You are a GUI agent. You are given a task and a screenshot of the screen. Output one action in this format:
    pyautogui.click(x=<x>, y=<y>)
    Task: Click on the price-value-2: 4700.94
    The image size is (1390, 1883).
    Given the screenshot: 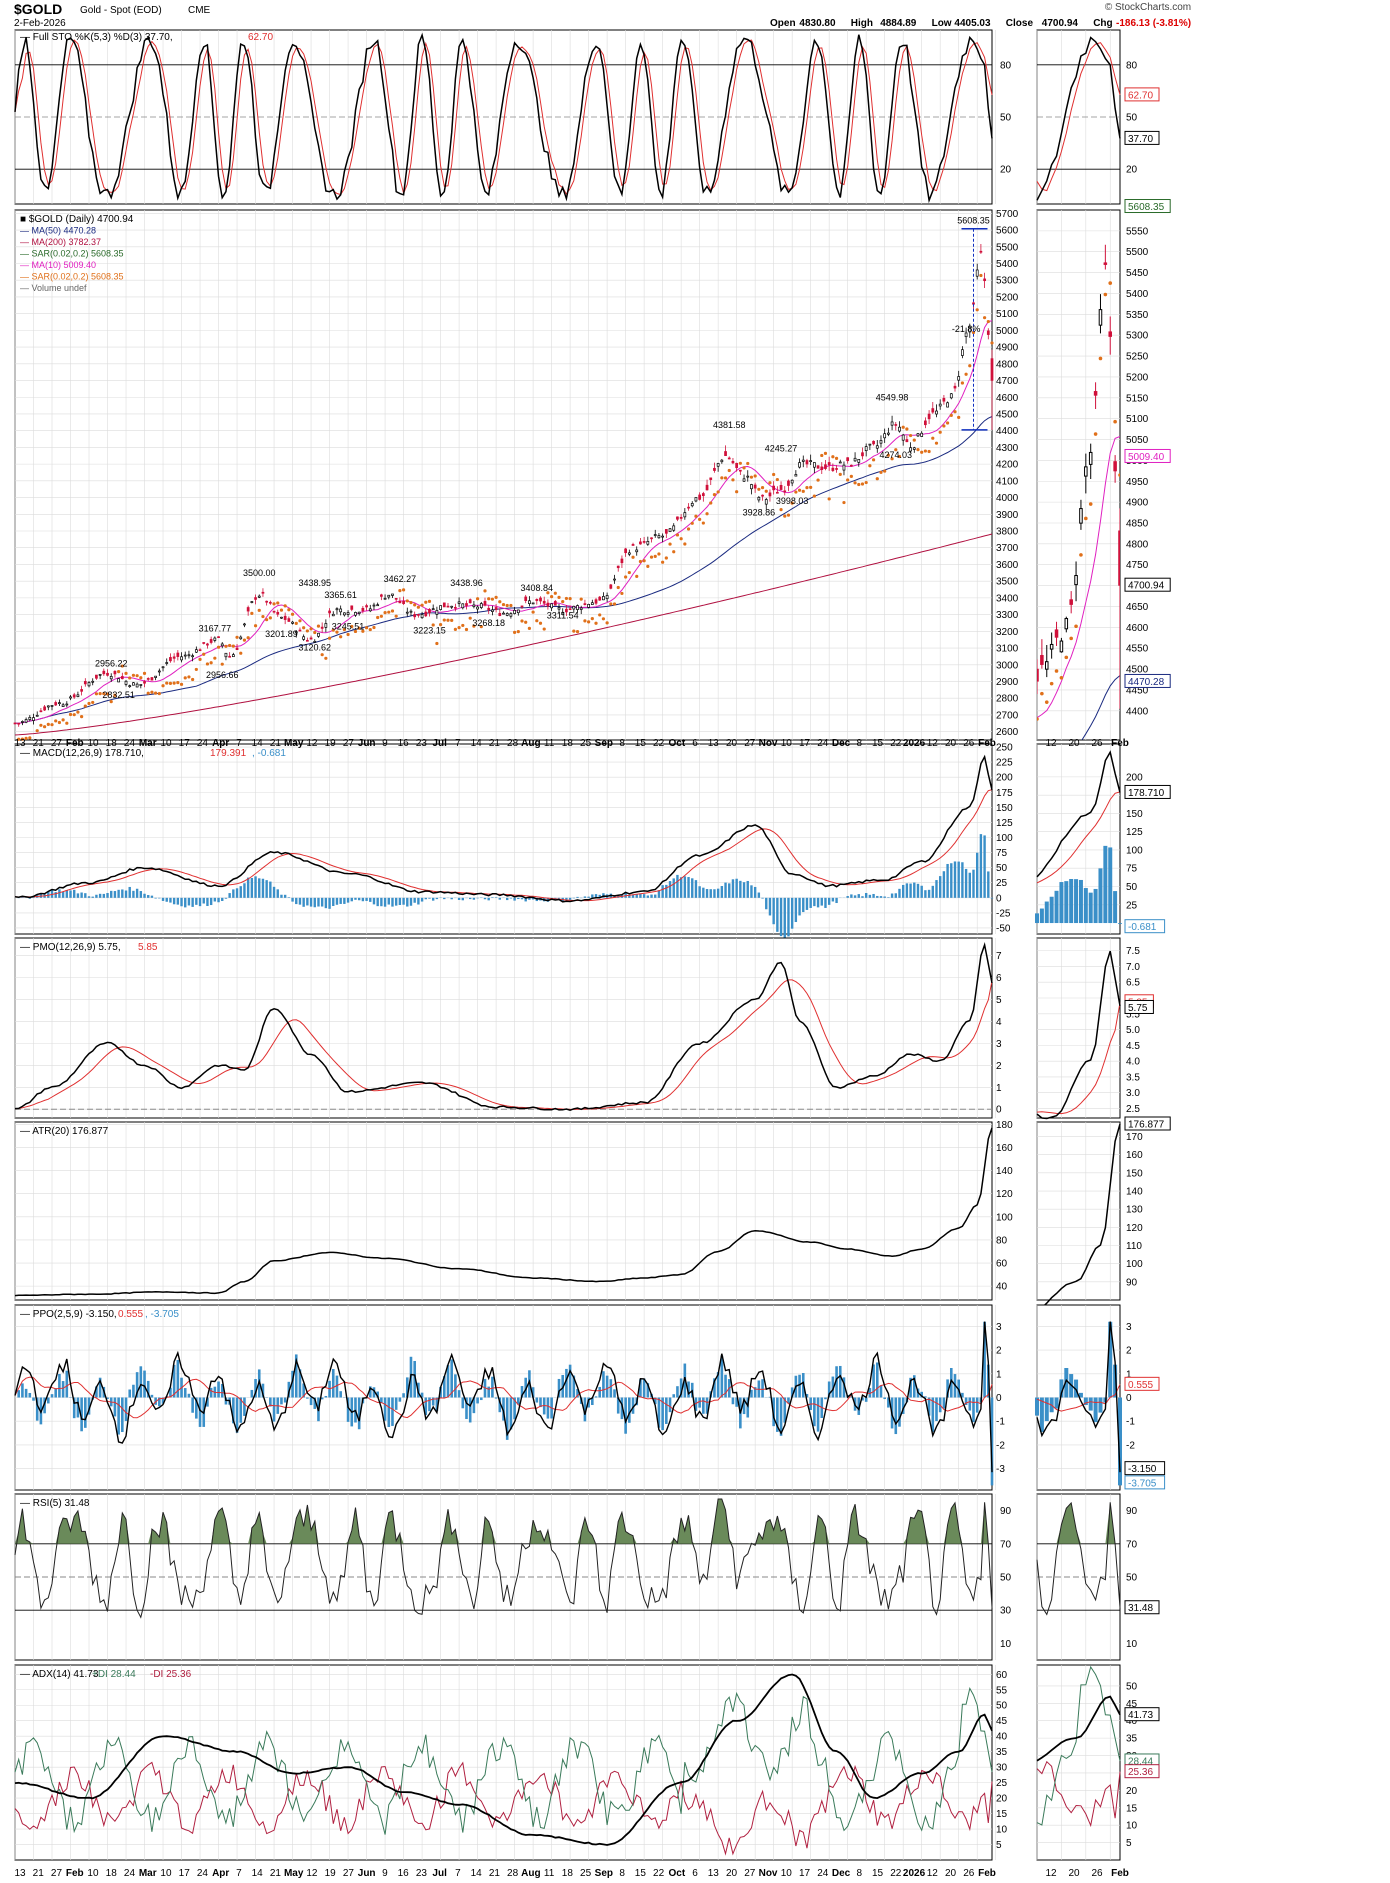 What is the action you would take?
    pyautogui.click(x=1146, y=586)
    